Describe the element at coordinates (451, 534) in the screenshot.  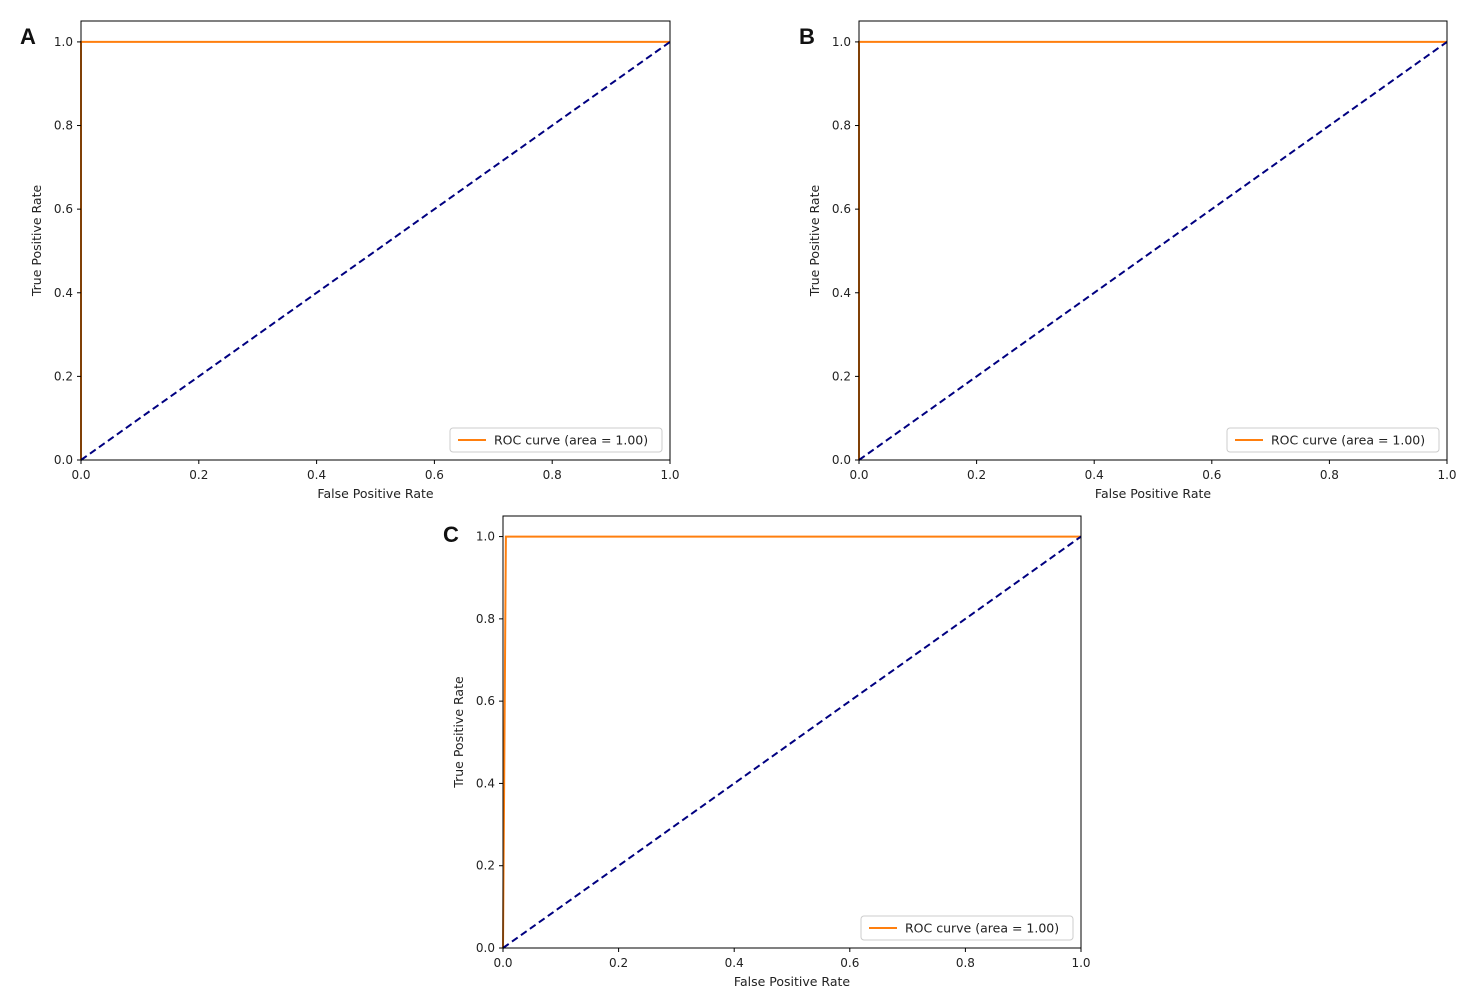
I see `panel-label: C` at that location.